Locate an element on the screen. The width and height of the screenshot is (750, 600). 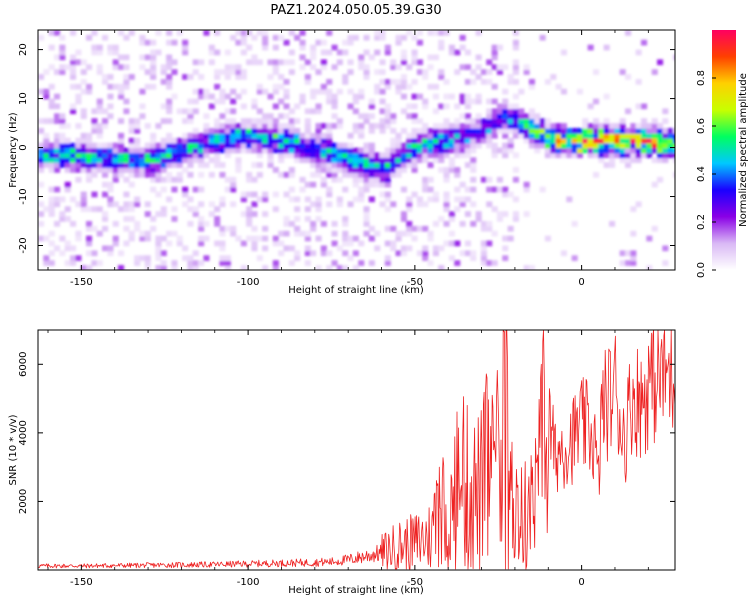
y-tick-label: 20 is located at coordinates (23, 49).